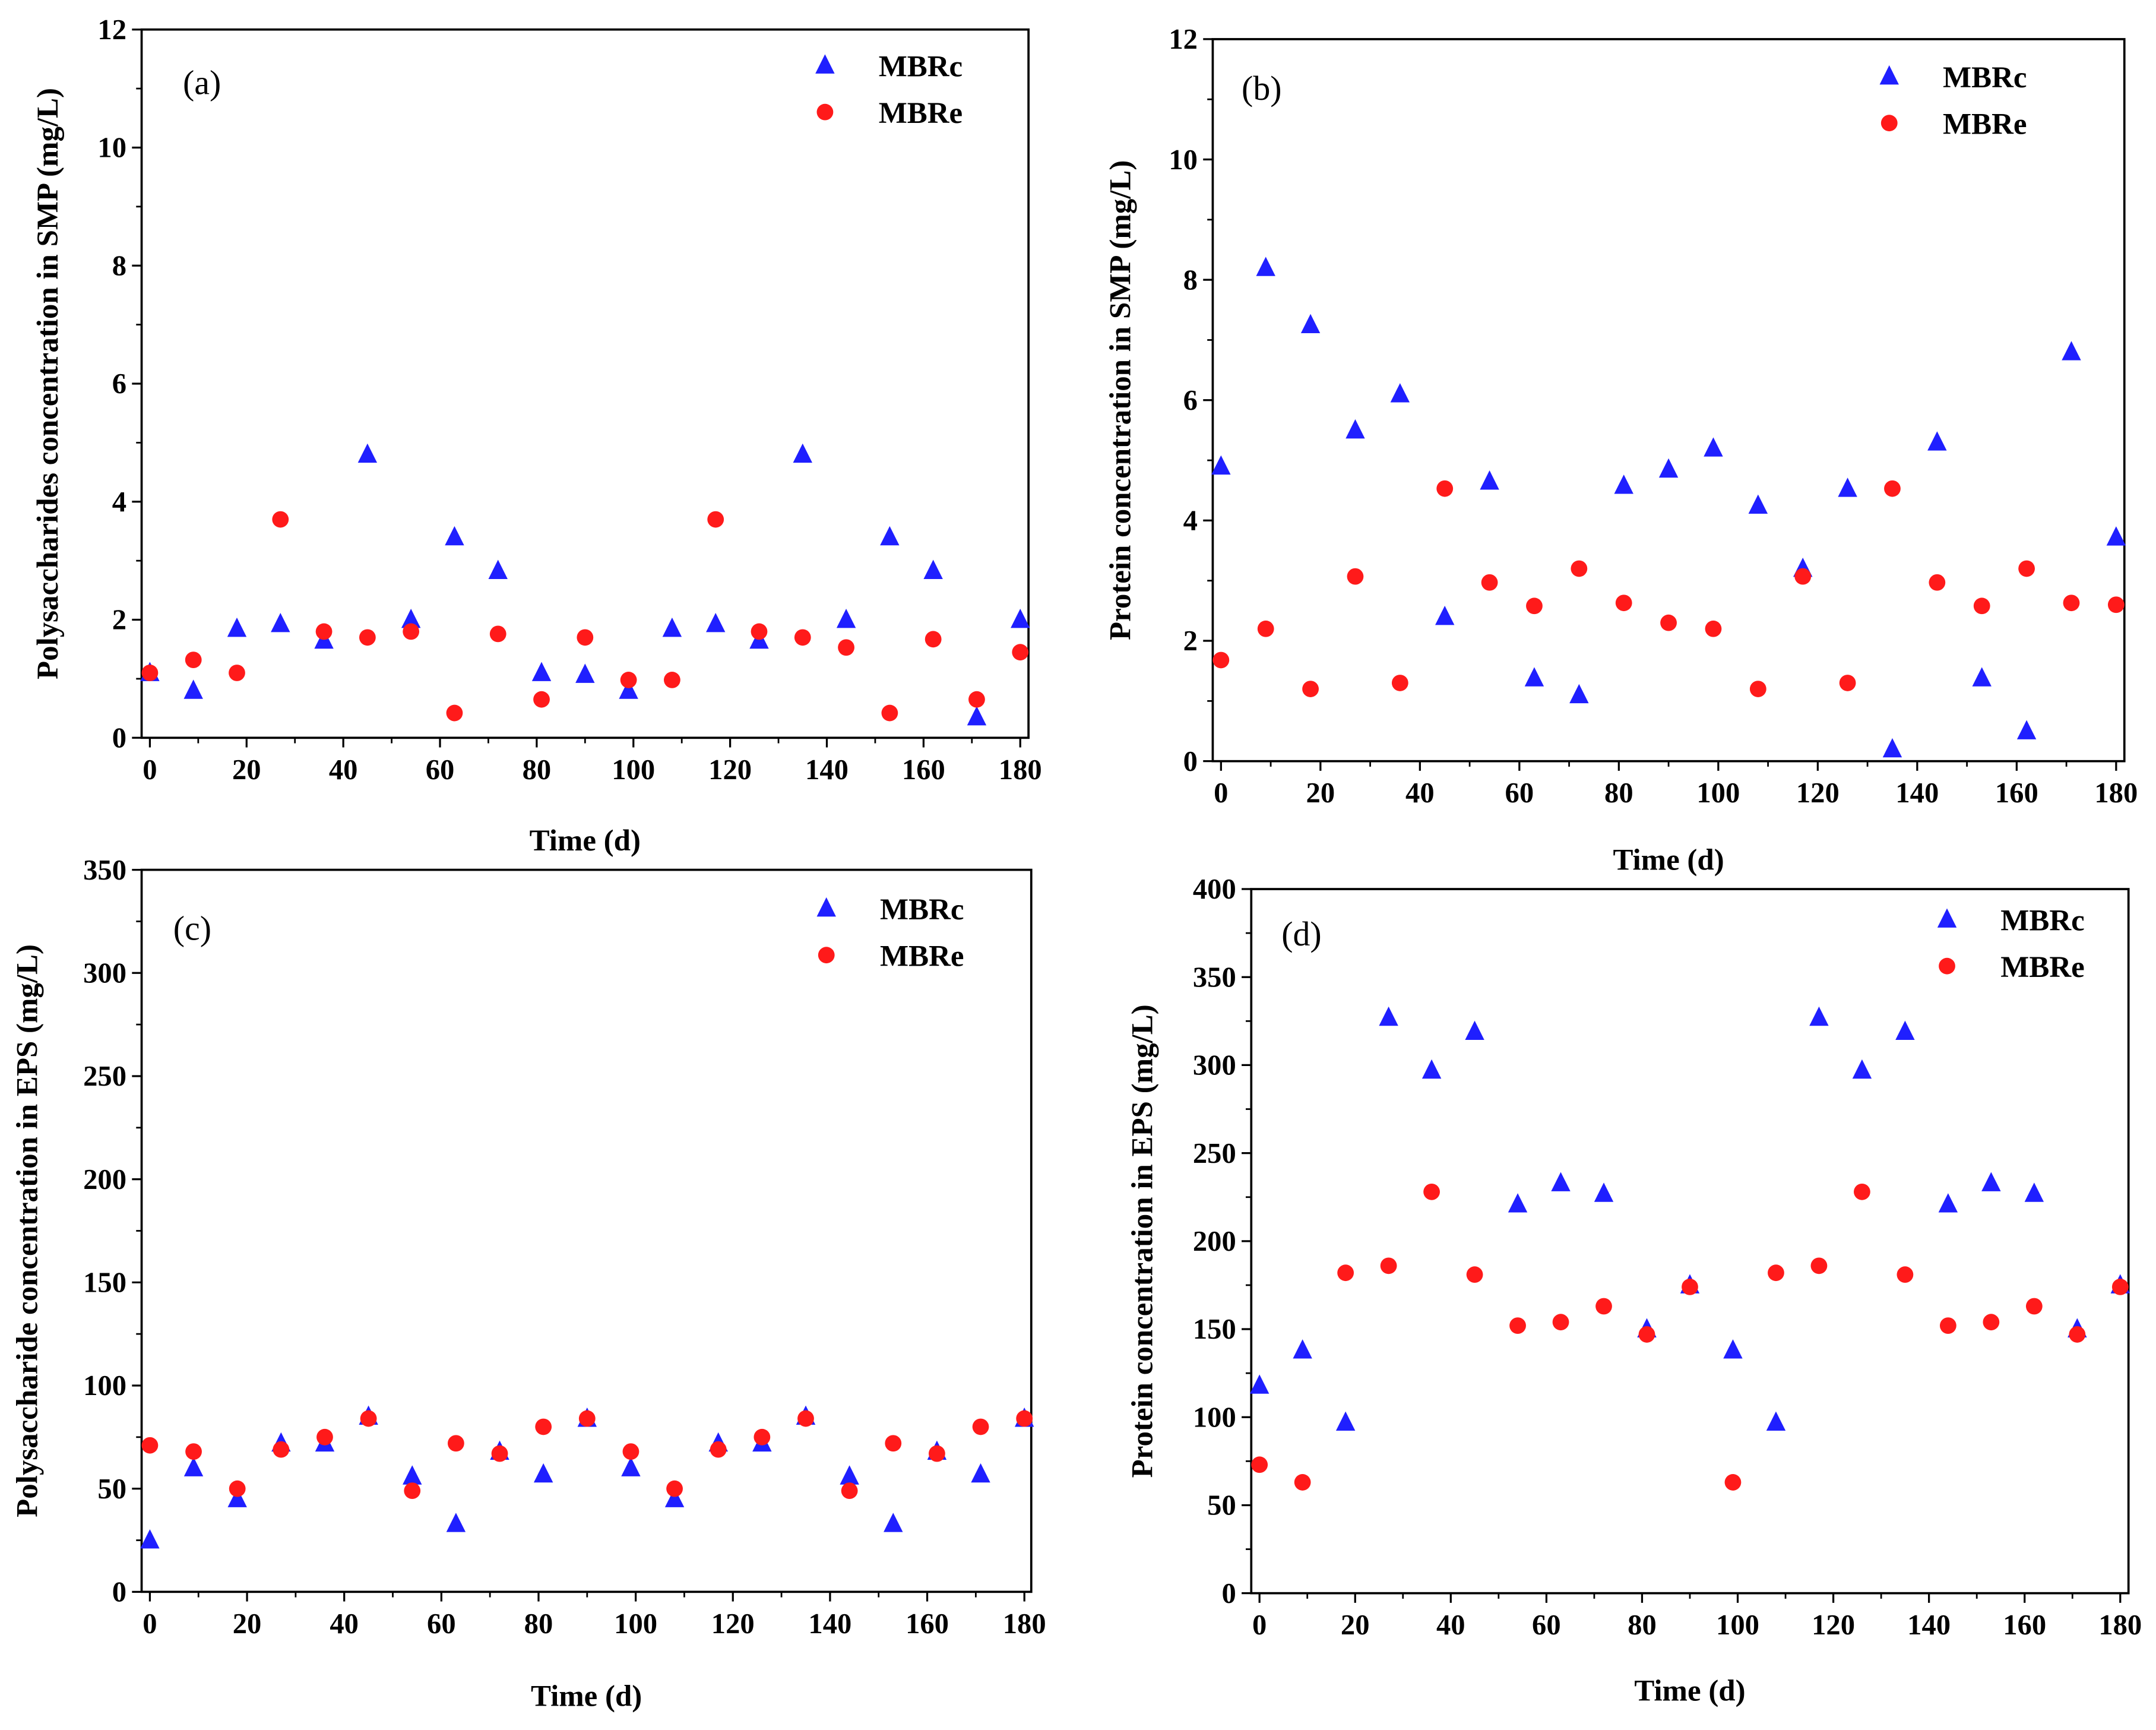 The image size is (2156, 1730). Describe the element at coordinates (2024, 1625) in the screenshot. I see `x-tick-label: 160` at that location.